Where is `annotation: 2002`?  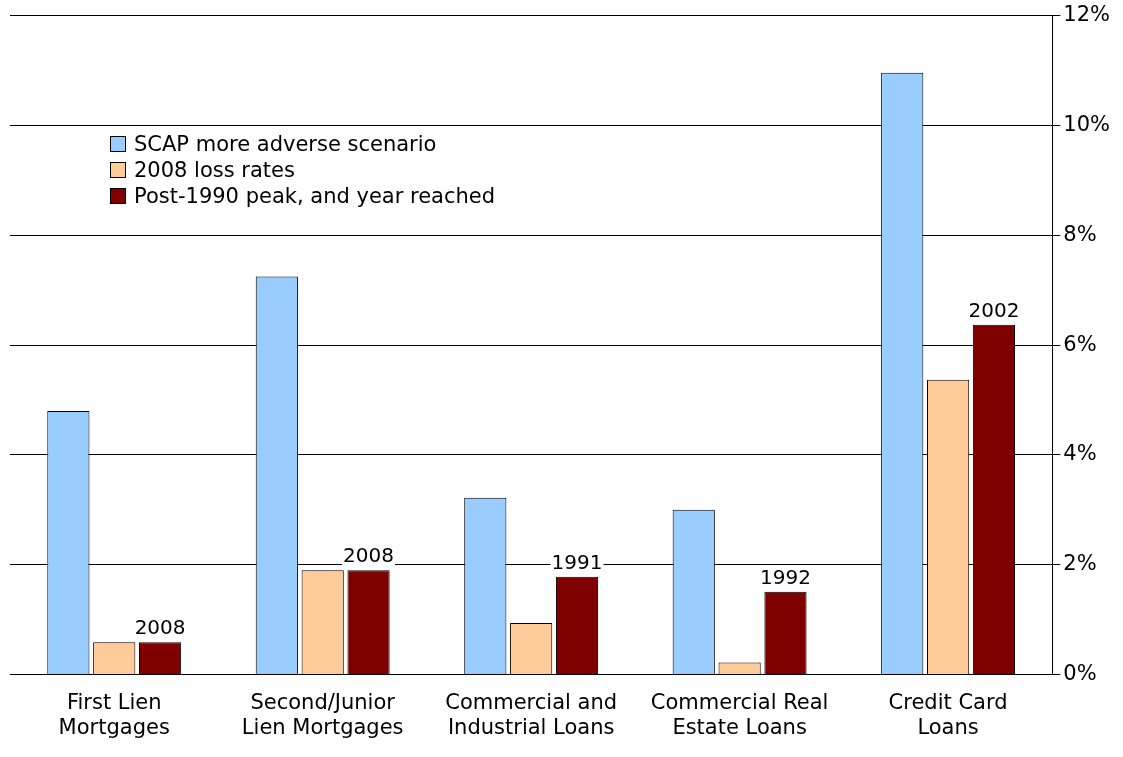
annotation: 2002 is located at coordinates (994, 309).